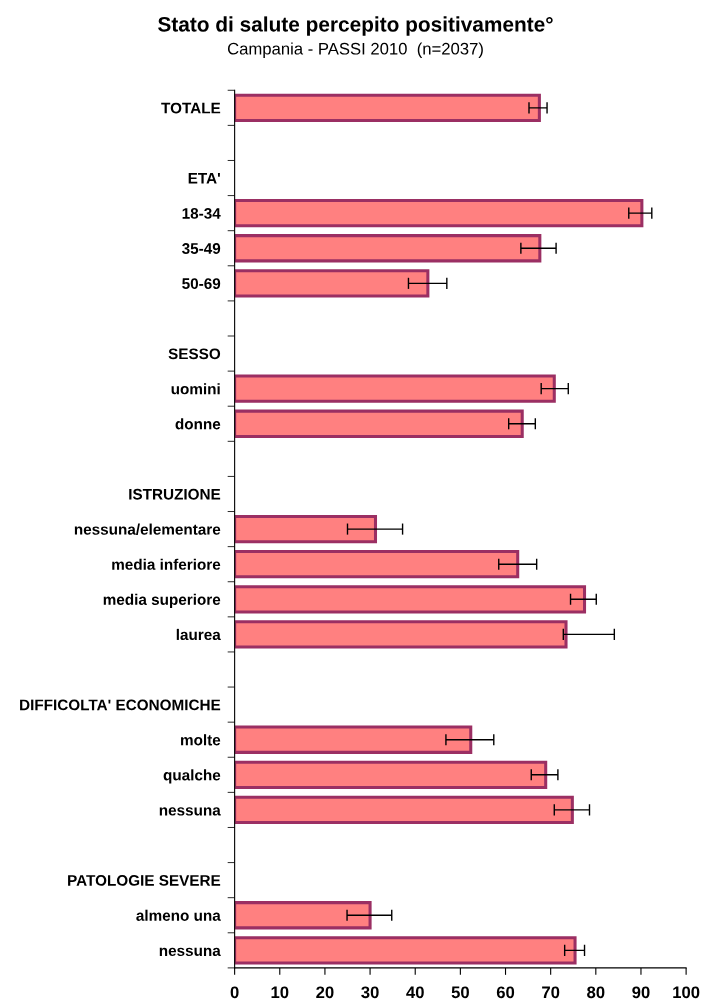  I want to click on y-tick-label: PATOLOGIE SEVERE, so click(144, 880).